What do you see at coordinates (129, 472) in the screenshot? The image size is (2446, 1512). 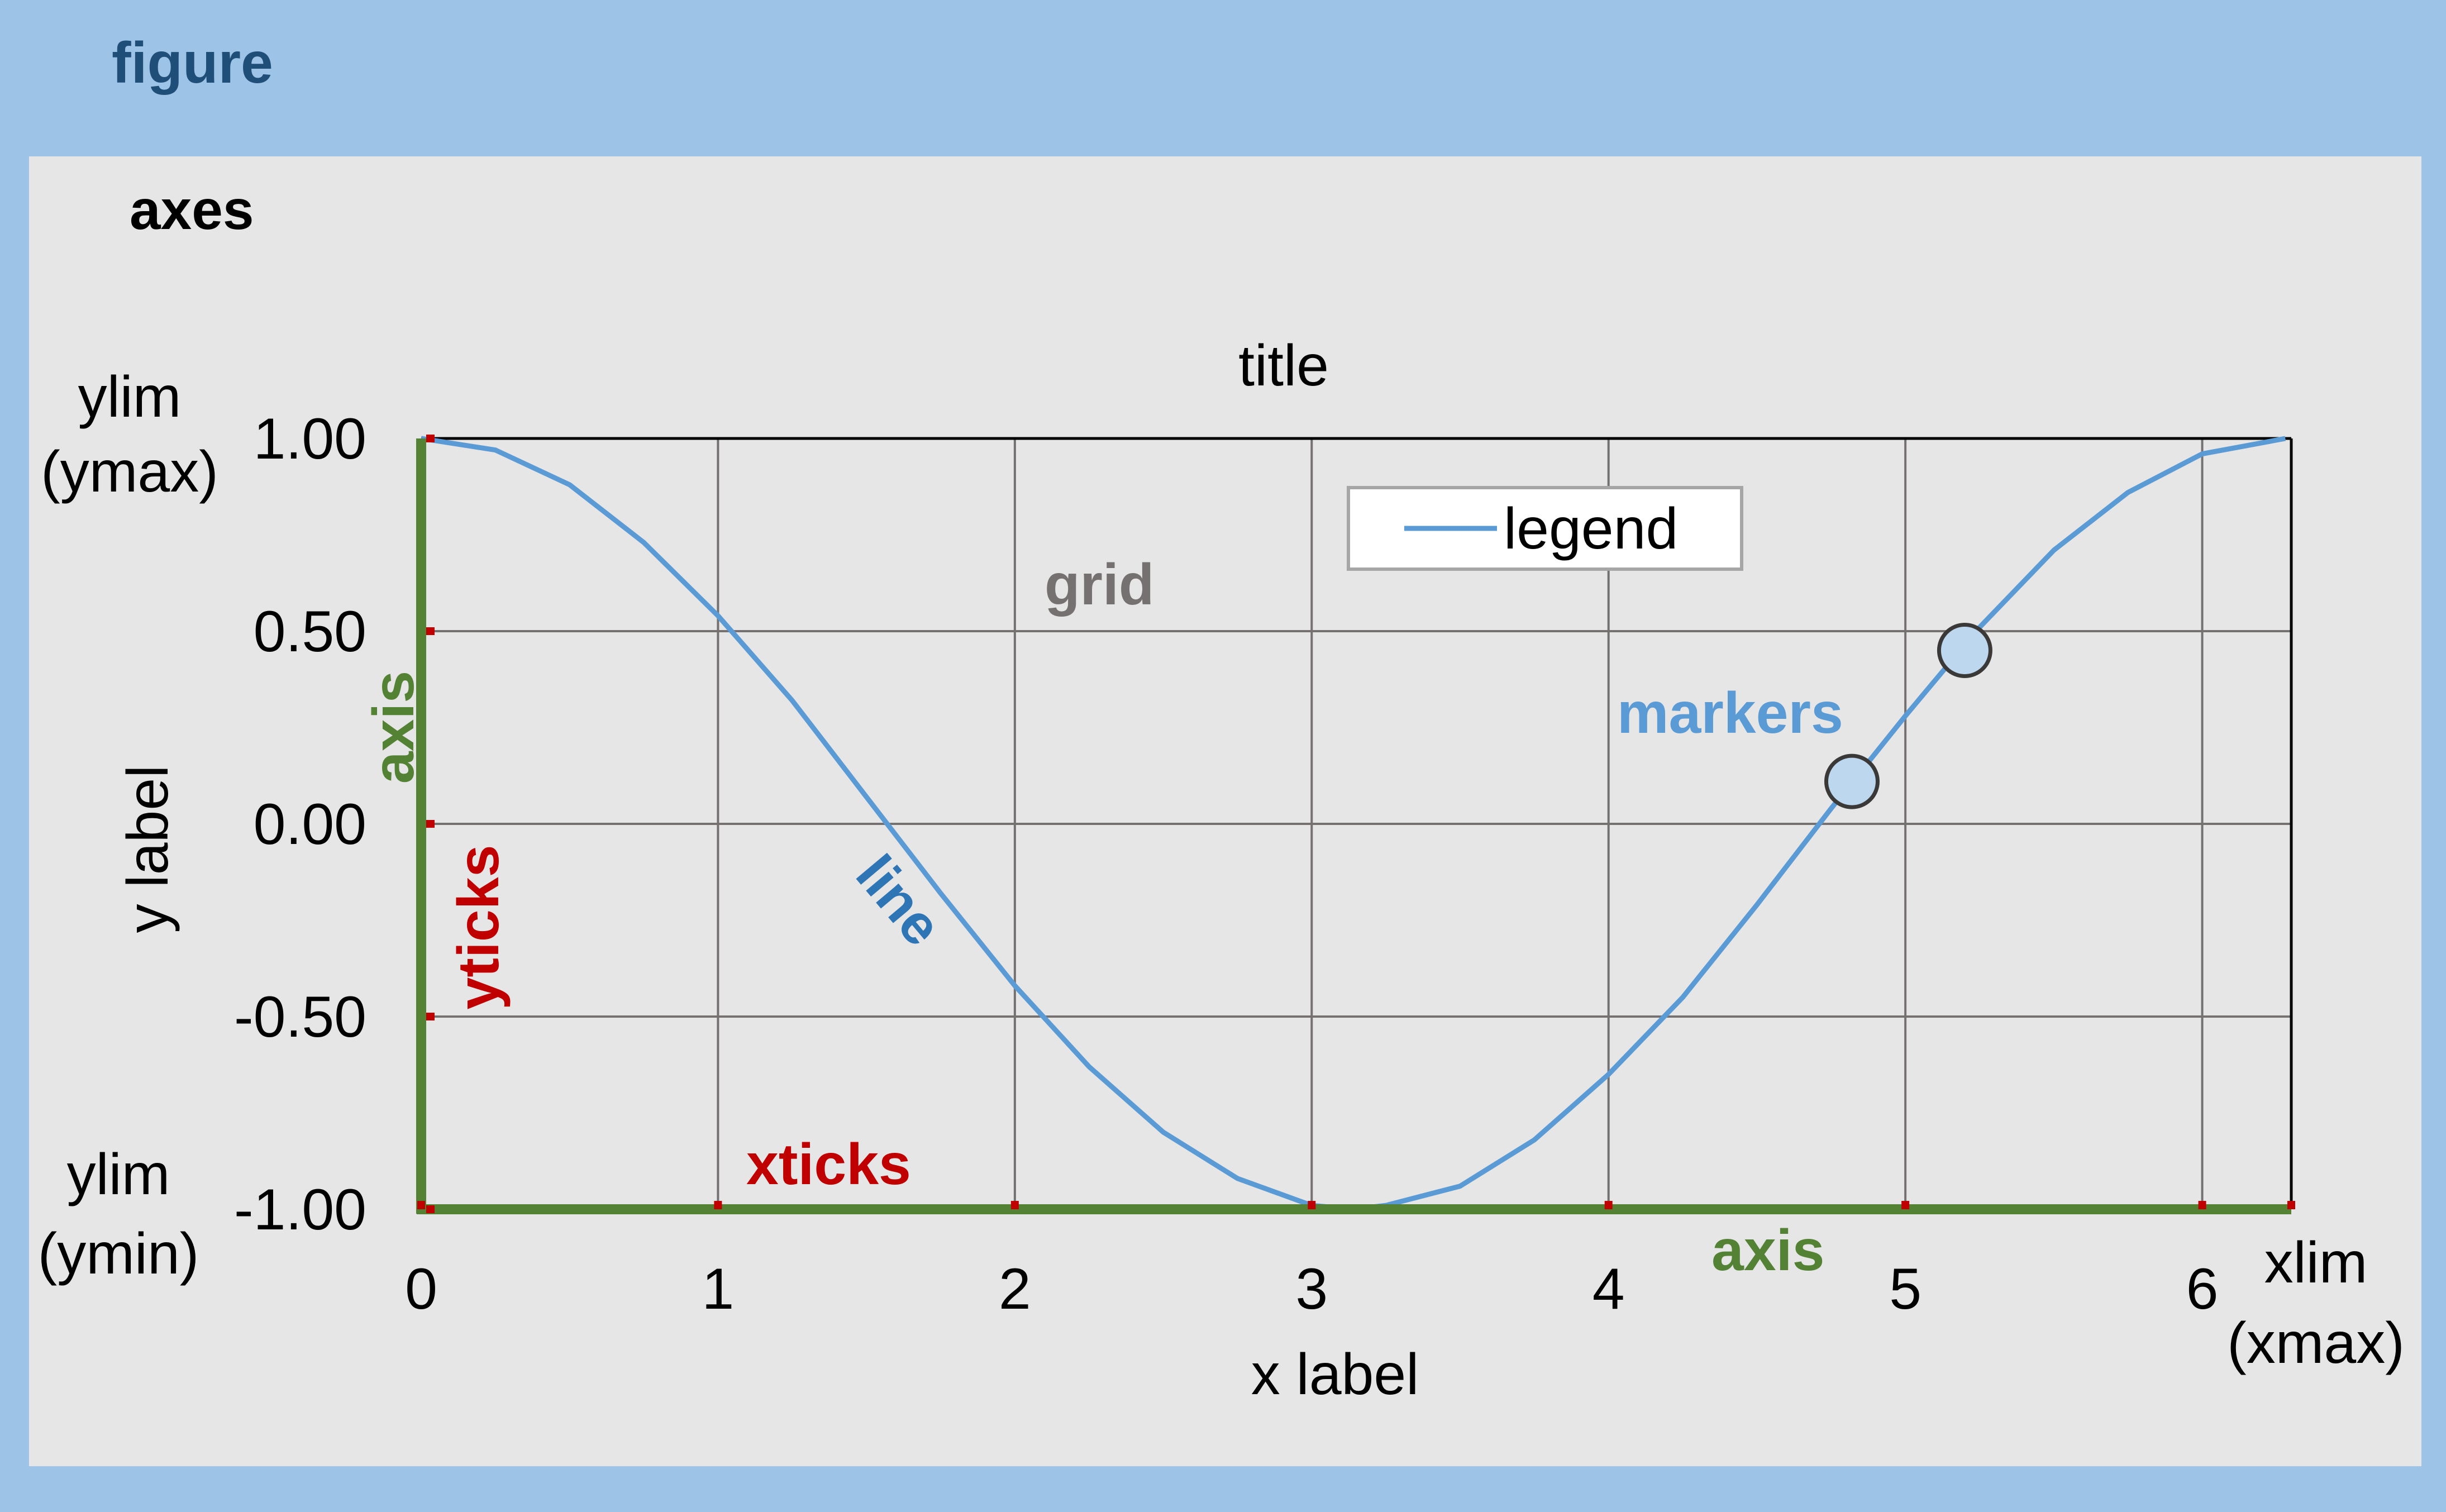 I see `ylim-ymax-label-line2: (ymax)` at bounding box center [129, 472].